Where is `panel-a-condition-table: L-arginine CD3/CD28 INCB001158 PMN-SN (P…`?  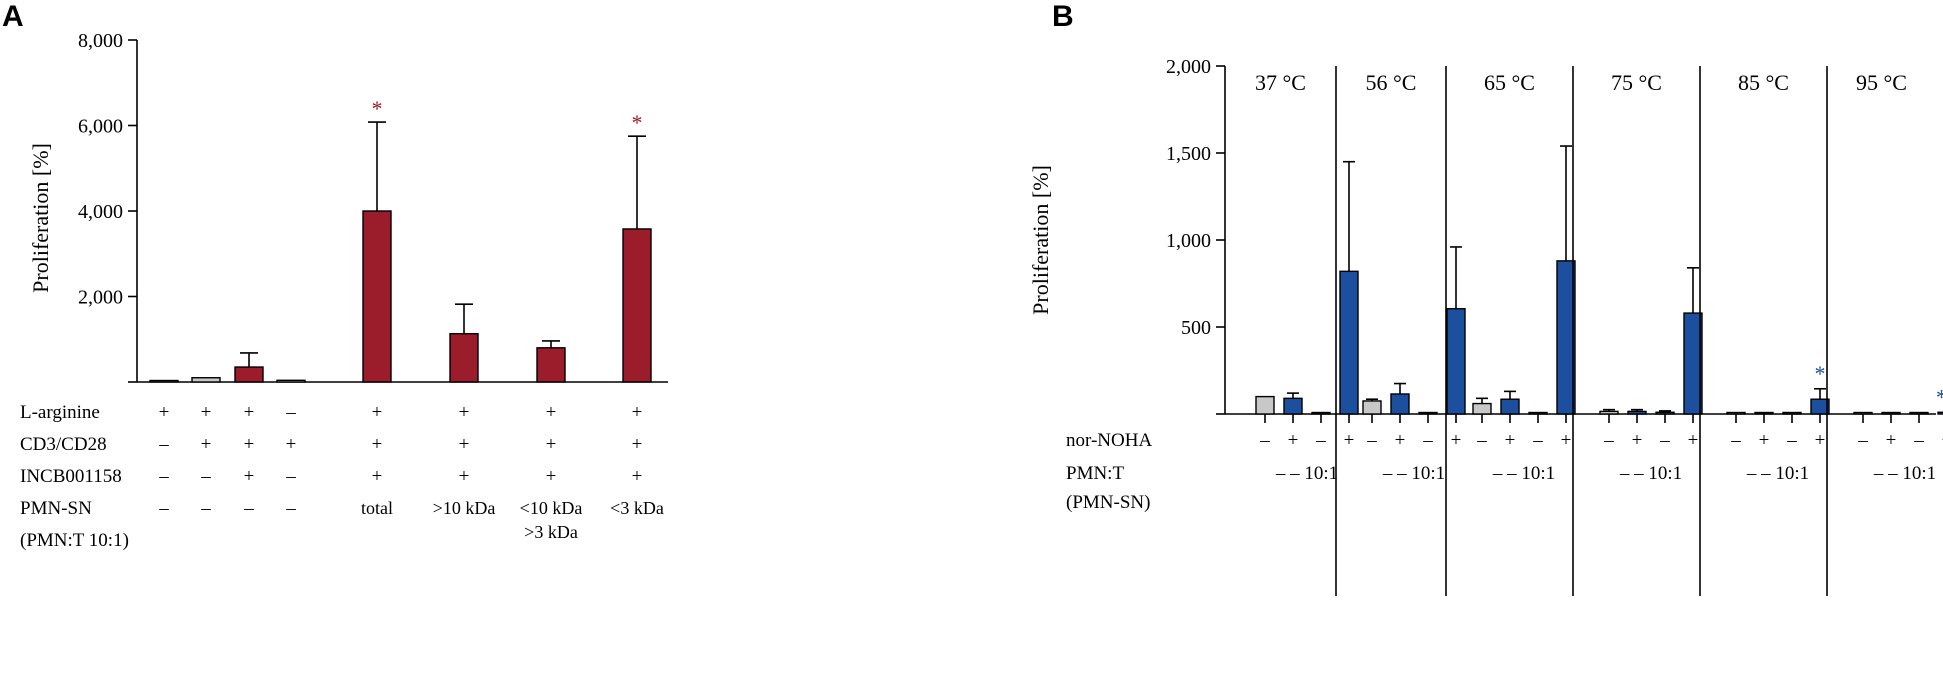
panel-a-condition-table: L-arginine CD3/CD28 INCB001158 PMN-SN (P… is located at coordinates (342, 476).